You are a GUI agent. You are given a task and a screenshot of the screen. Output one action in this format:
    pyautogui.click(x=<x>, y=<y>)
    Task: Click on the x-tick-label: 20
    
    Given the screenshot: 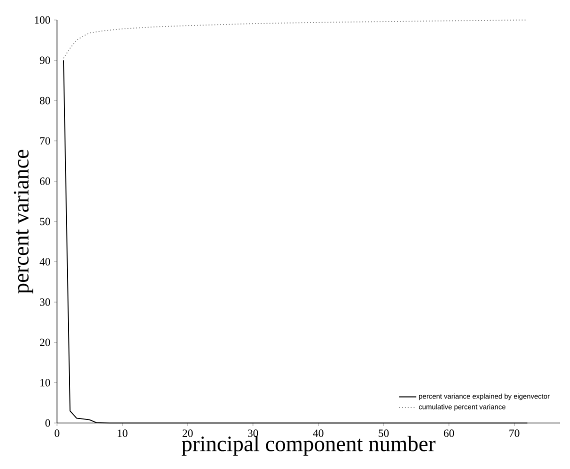 What is the action you would take?
    pyautogui.click(x=187, y=433)
    